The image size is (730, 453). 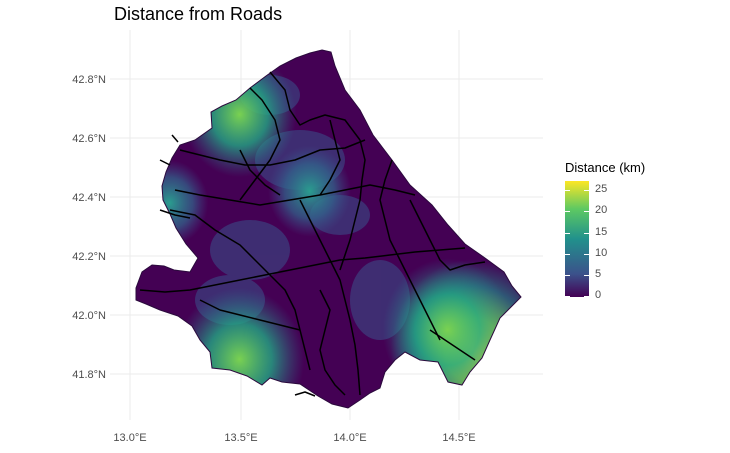 I want to click on legend-label: 10, so click(x=601, y=253).